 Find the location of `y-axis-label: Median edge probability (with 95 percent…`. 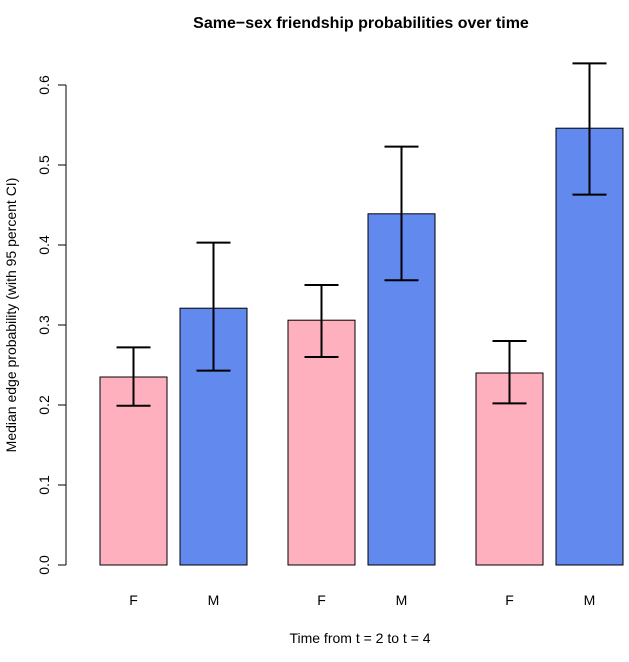

y-axis-label: Median edge probability (with 95 percent… is located at coordinates (11, 315).